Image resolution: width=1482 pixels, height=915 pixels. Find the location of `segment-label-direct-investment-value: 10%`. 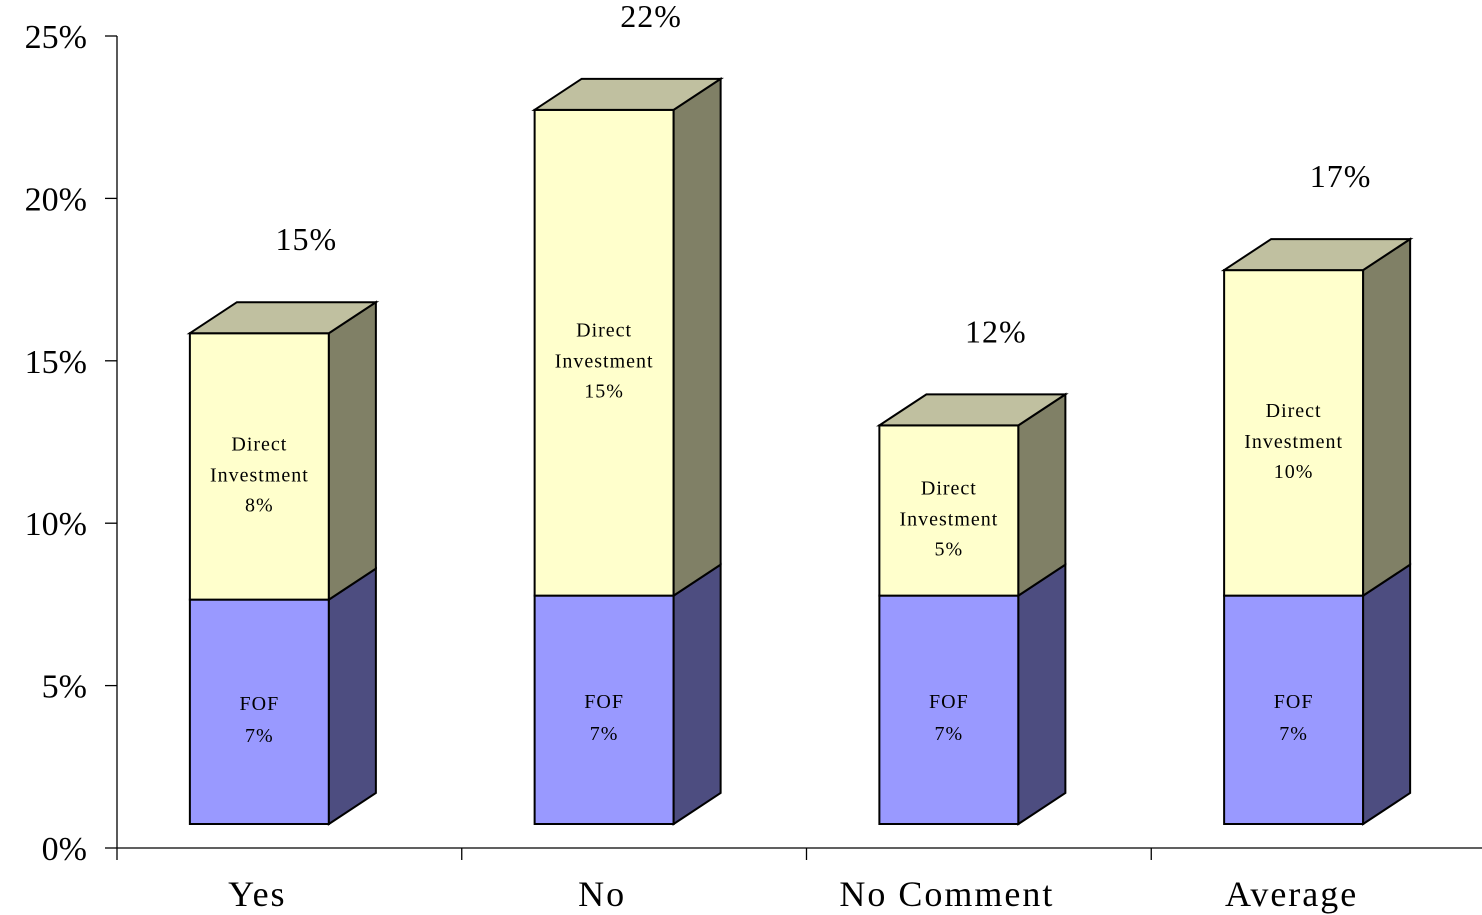

segment-label-direct-investment-value: 10% is located at coordinates (1294, 472).